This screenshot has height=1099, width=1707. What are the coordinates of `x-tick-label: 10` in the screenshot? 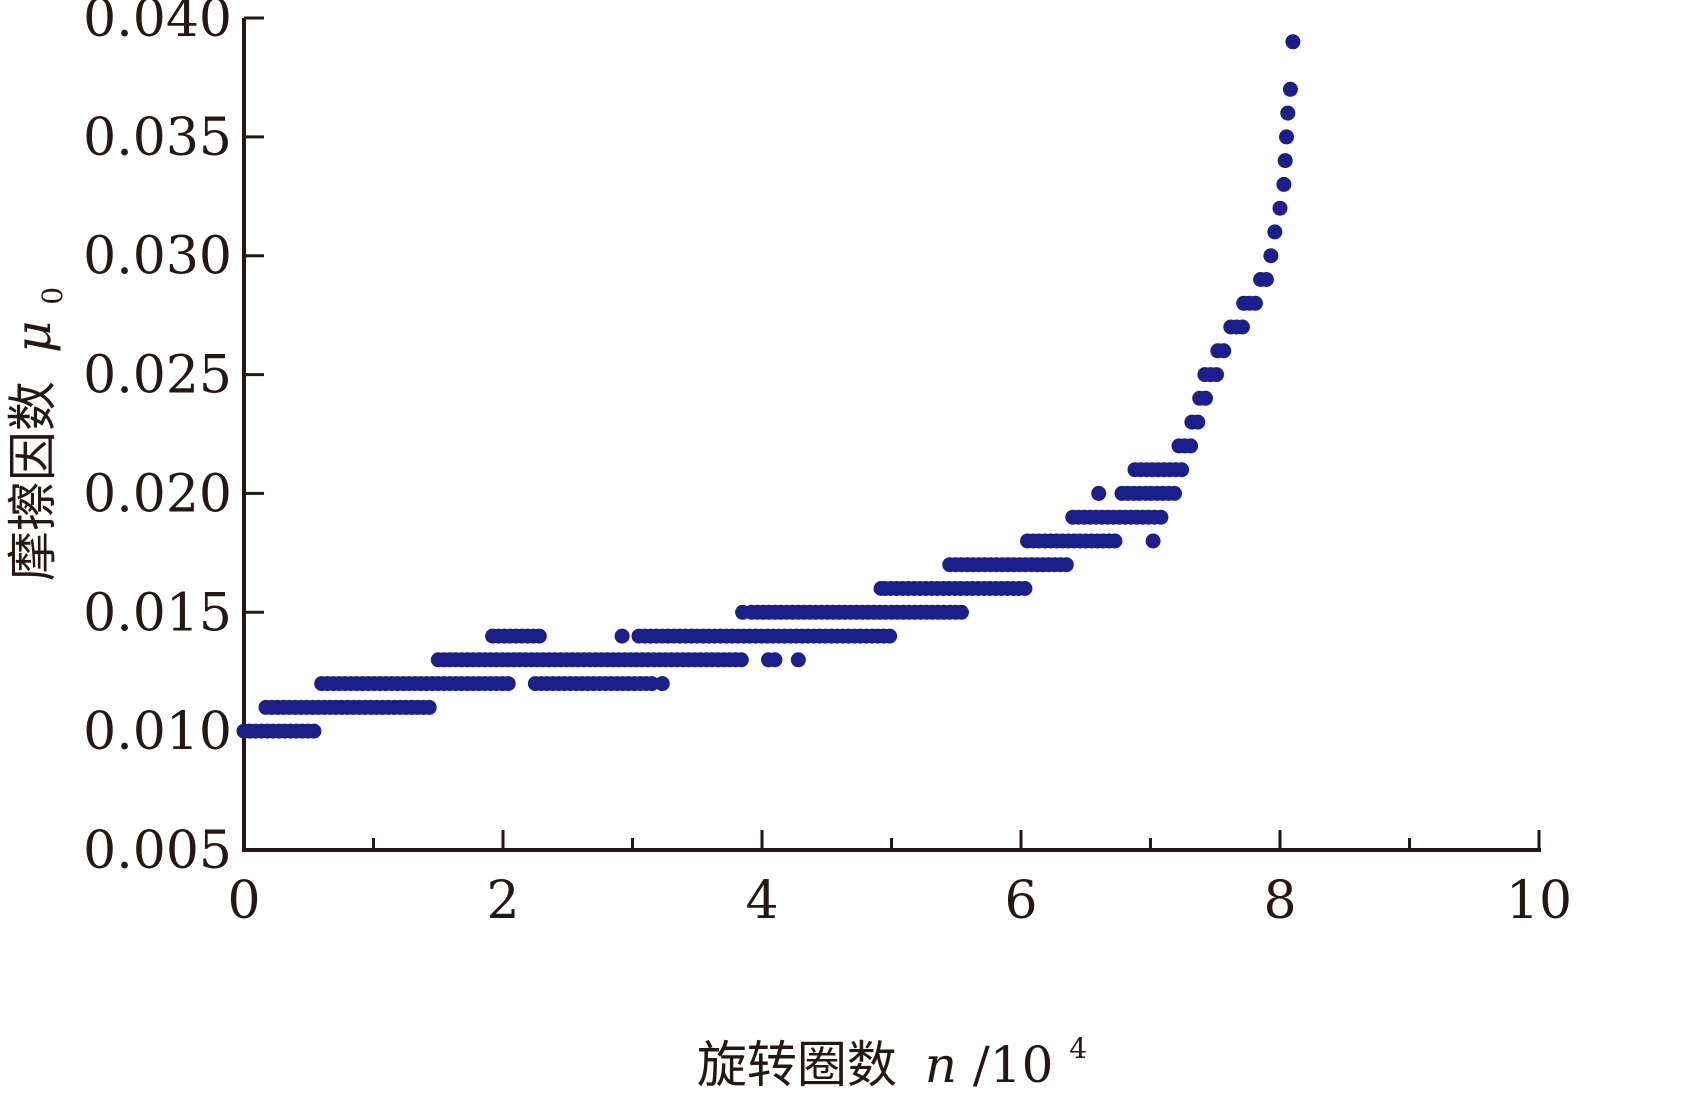 It's located at (1539, 901).